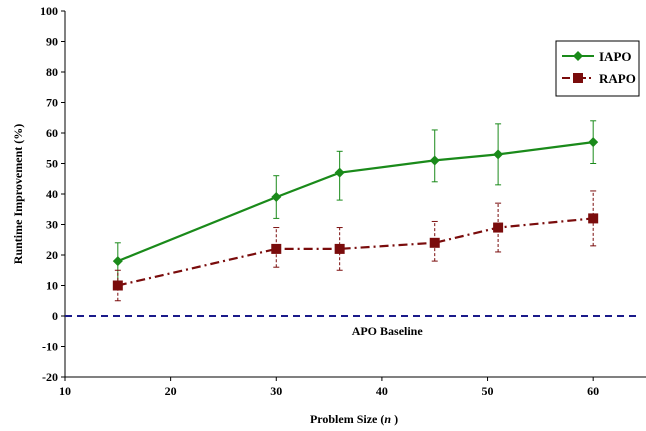 The image size is (646, 431). I want to click on legend-item-iapo: IAPO, so click(597, 56).